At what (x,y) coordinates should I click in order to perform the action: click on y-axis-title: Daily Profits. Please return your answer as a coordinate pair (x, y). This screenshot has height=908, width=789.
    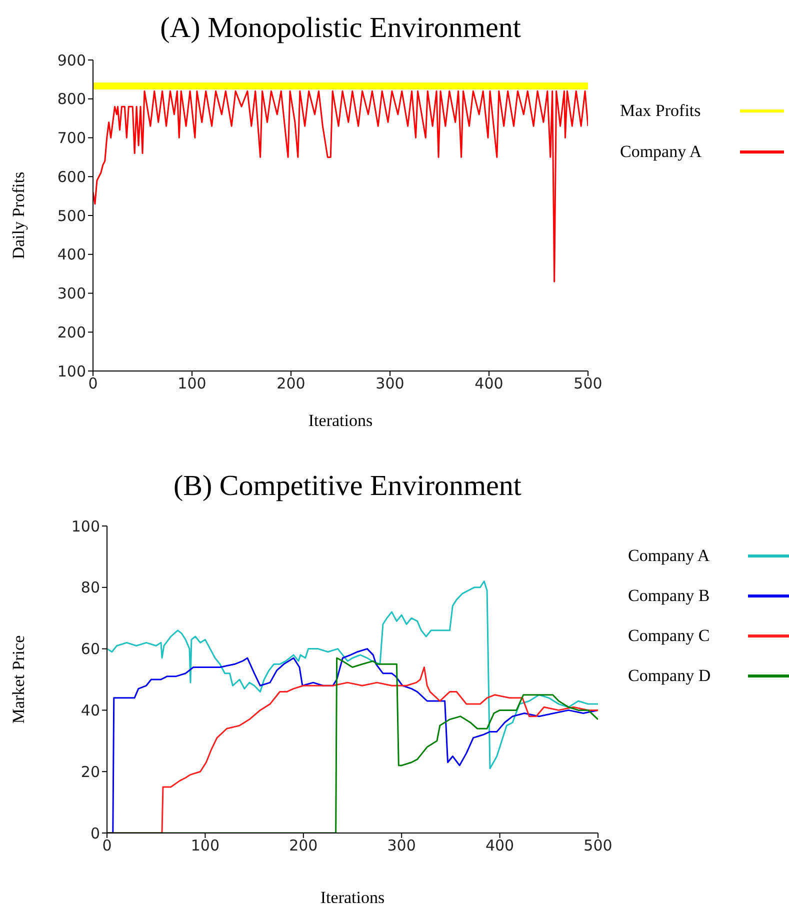
    Looking at the image, I should click on (18, 216).